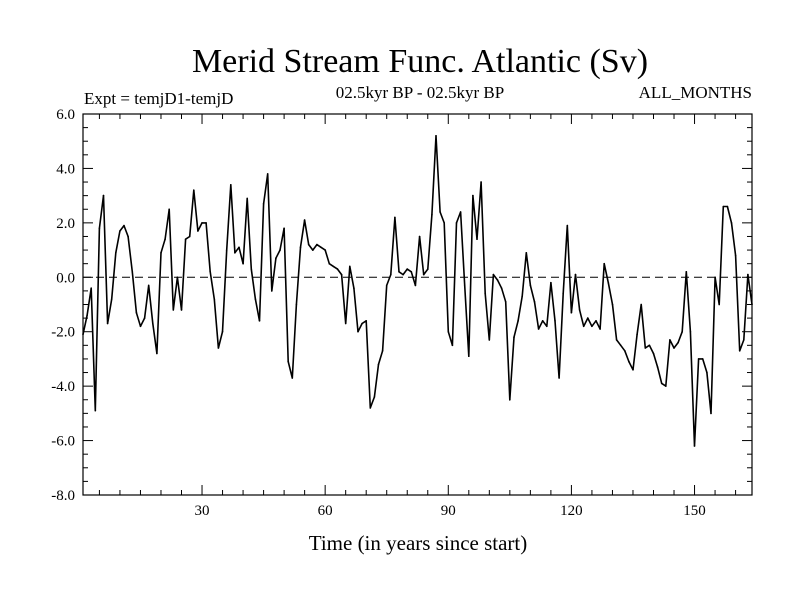 This screenshot has width=800, height=600. Describe the element at coordinates (418, 543) in the screenshot. I see `x-axis-label: Time (in years since start)` at that location.